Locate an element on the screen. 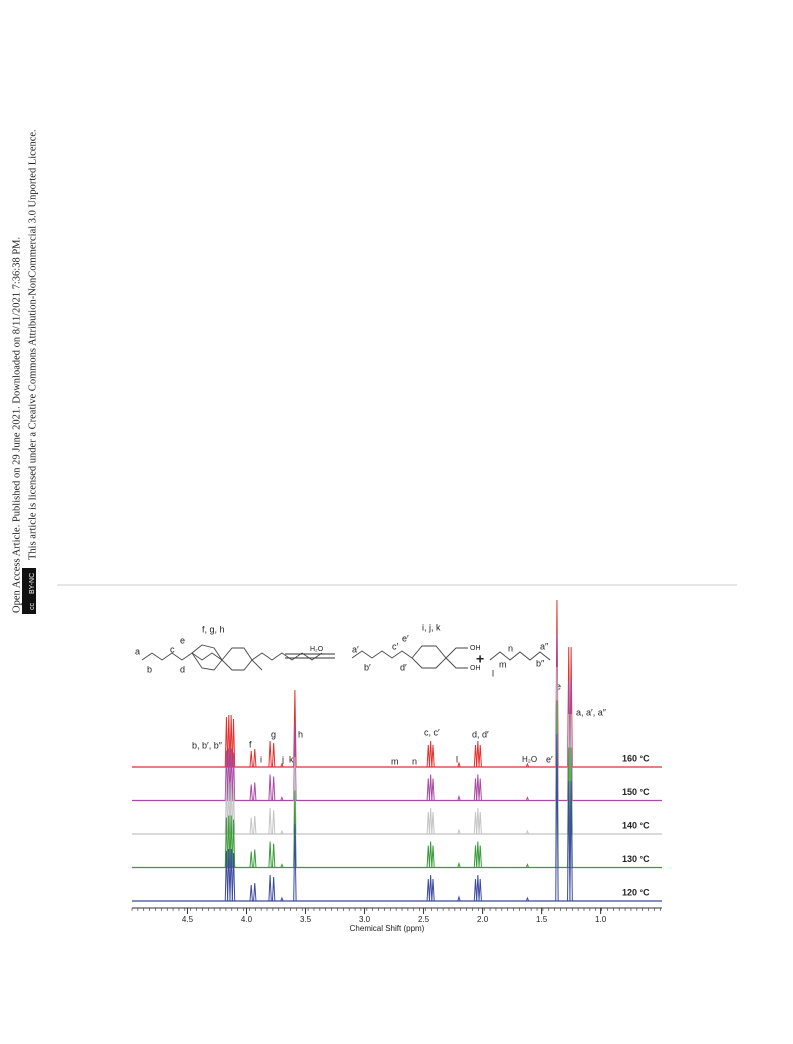 This screenshot has width=793, height=1044. atom-label: m is located at coordinates (503, 664).